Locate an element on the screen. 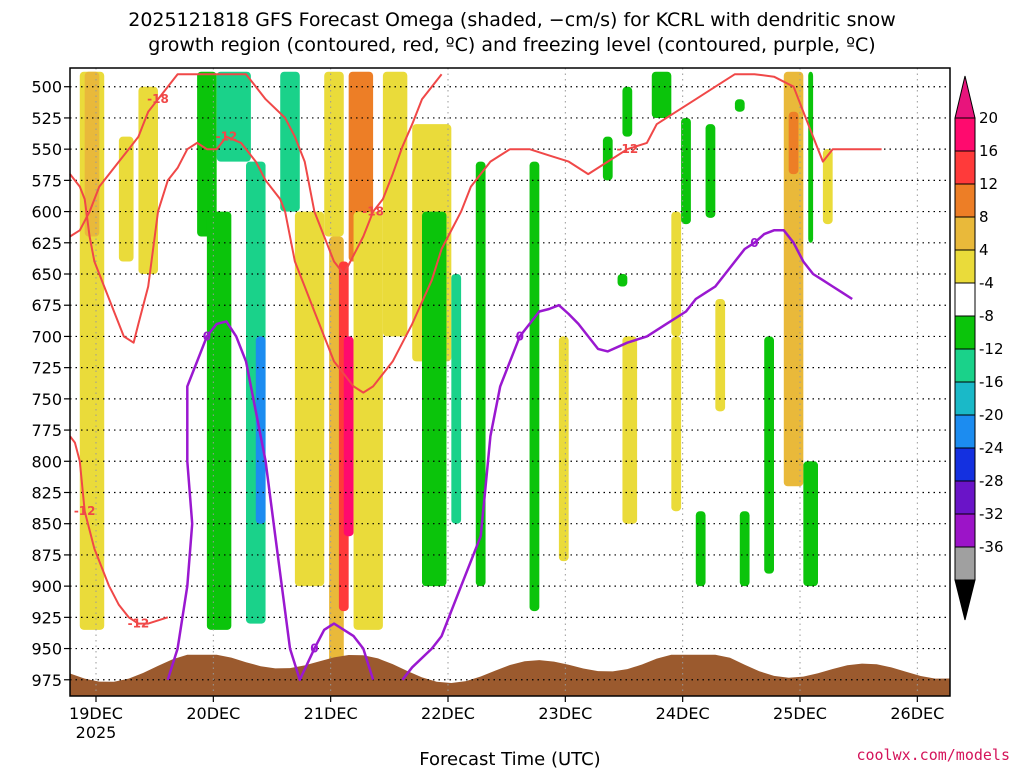  freezing-contour-label-1-0: 0 is located at coordinates (520, 336).